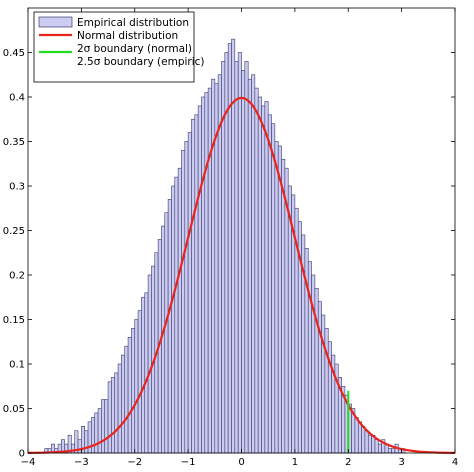 This screenshot has width=474, height=472. What do you see at coordinates (133, 23) in the screenshot?
I see `legend-label: Empirical distribution` at bounding box center [133, 23].